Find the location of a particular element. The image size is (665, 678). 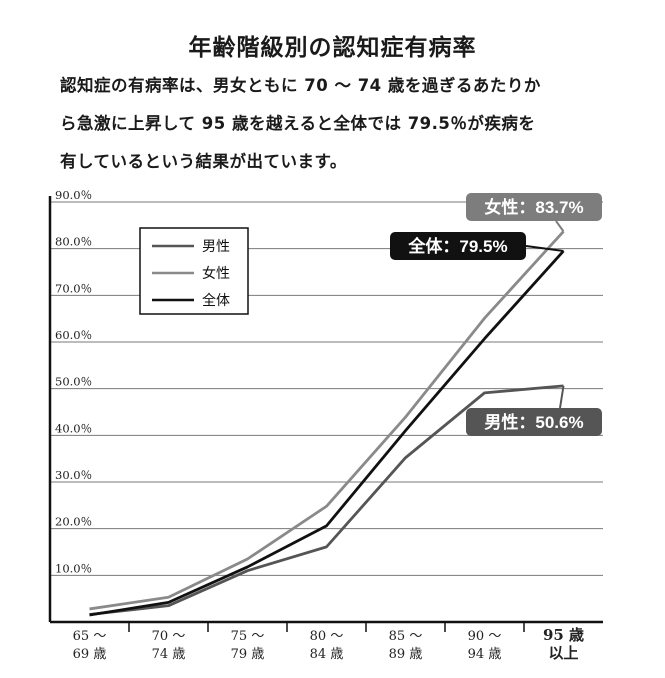

y-tick-label: 60.0％ is located at coordinates (73, 335).